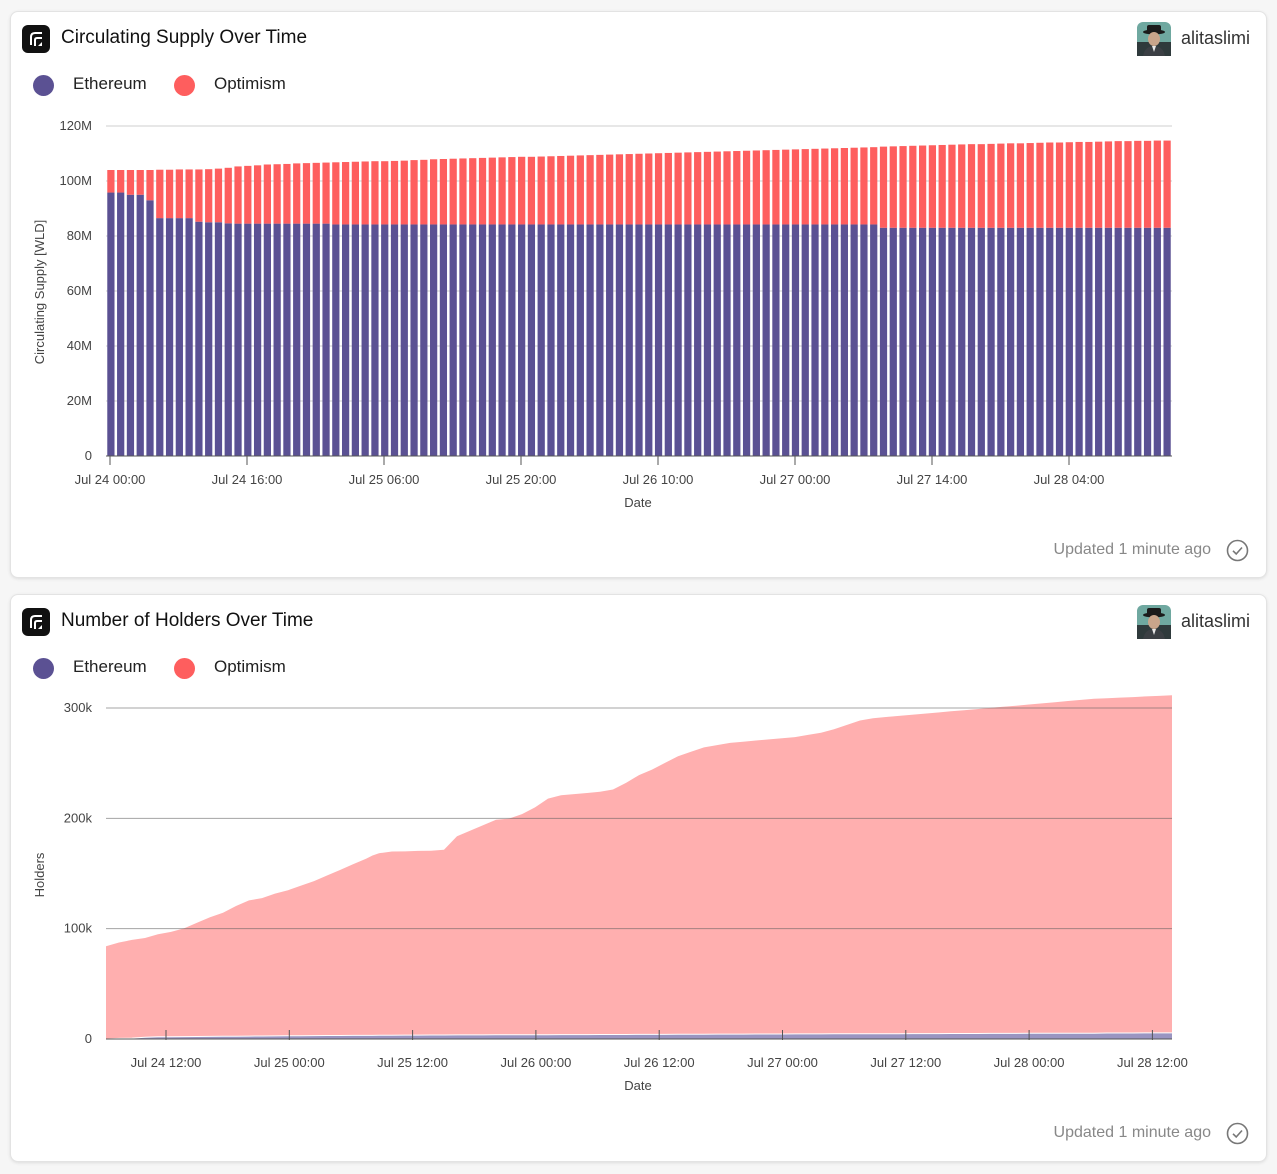  Describe the element at coordinates (250, 83) in the screenshot. I see `legend-label: Optimism` at that location.